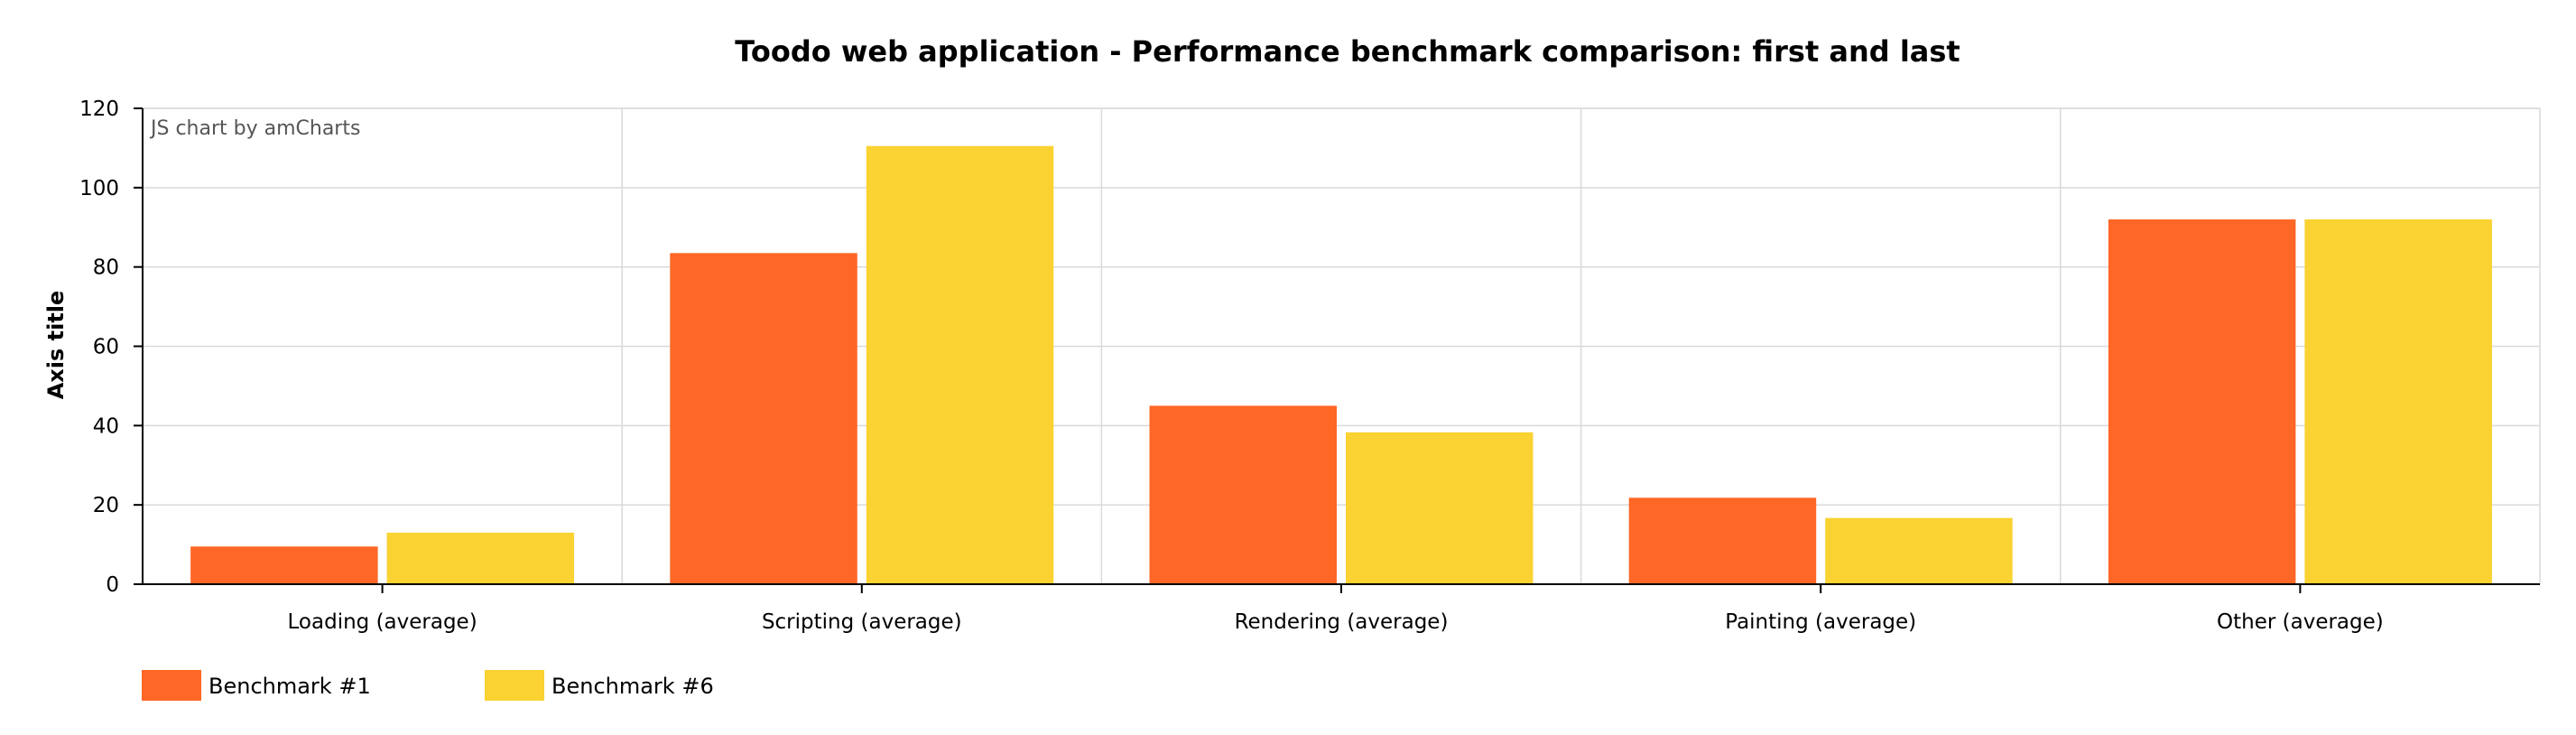  I want to click on y-tick-label: 120, so click(99, 109).